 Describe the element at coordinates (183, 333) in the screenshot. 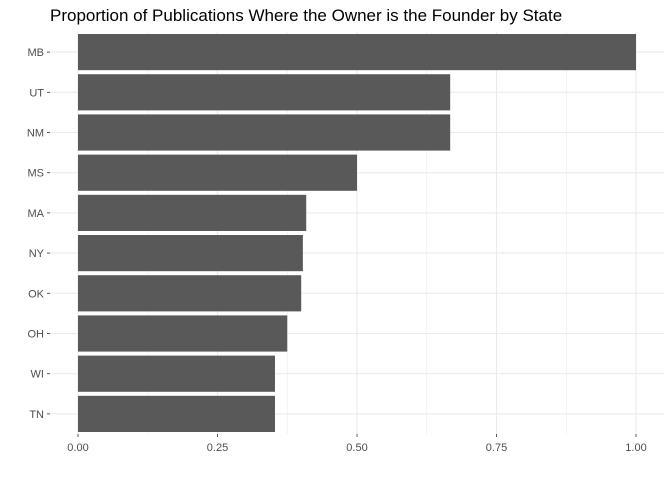

I see `bar-oh` at that location.